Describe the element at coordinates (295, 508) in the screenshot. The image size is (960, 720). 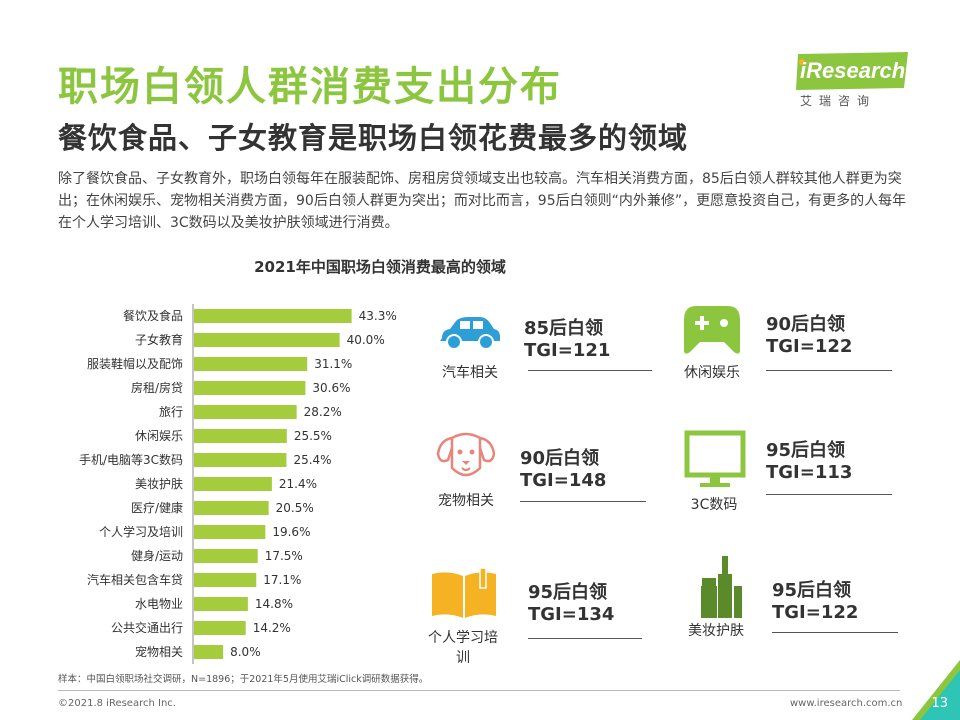
I see `data-label: 20.5%` at that location.